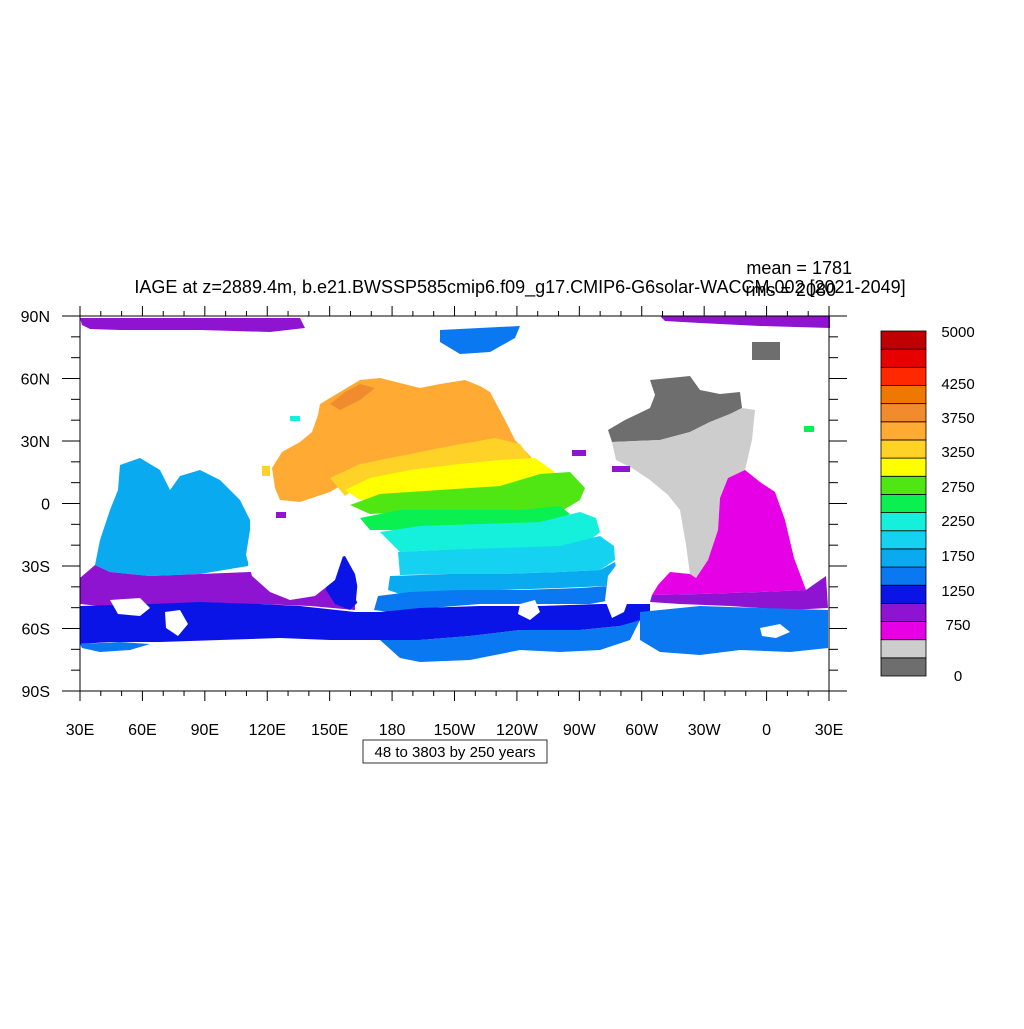  I want to click on lon-label: 60E, so click(142, 730).